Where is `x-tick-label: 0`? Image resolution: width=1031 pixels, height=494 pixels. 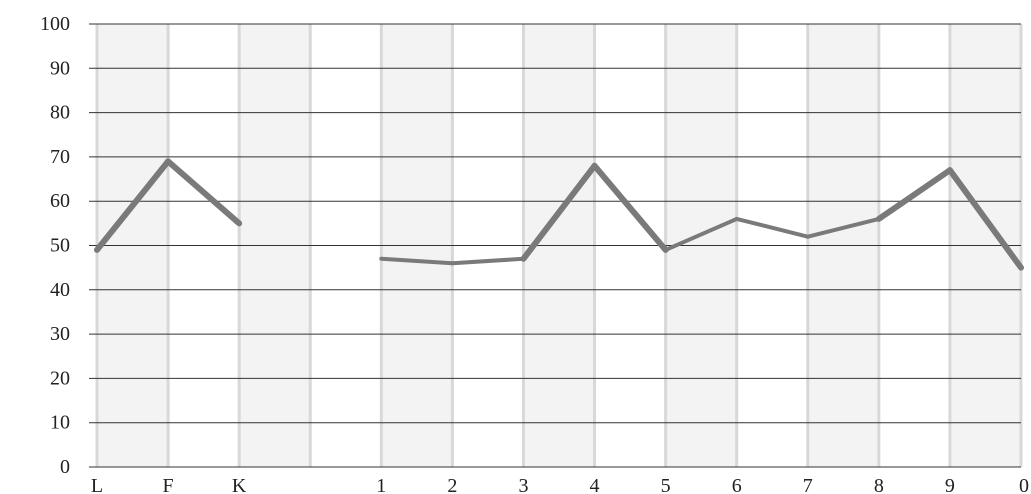 x-tick-label: 0 is located at coordinates (1024, 484).